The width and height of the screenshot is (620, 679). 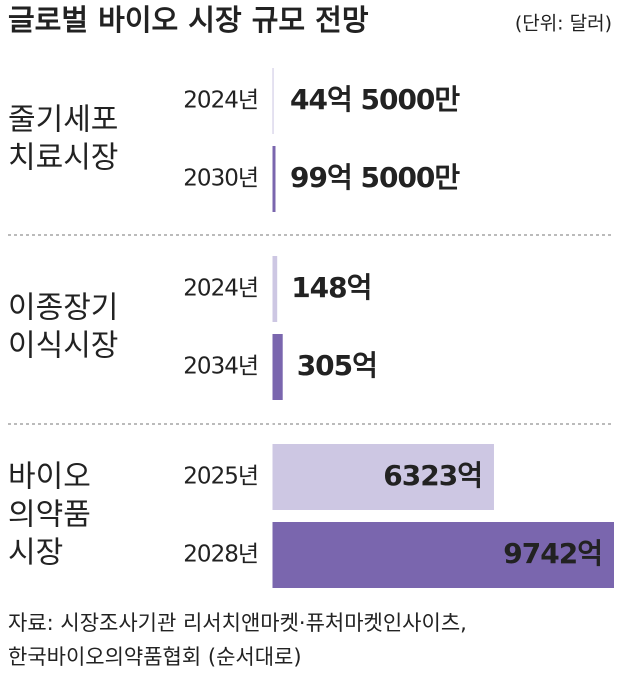 I want to click on value-label: 44억 5000만, so click(x=375, y=99).